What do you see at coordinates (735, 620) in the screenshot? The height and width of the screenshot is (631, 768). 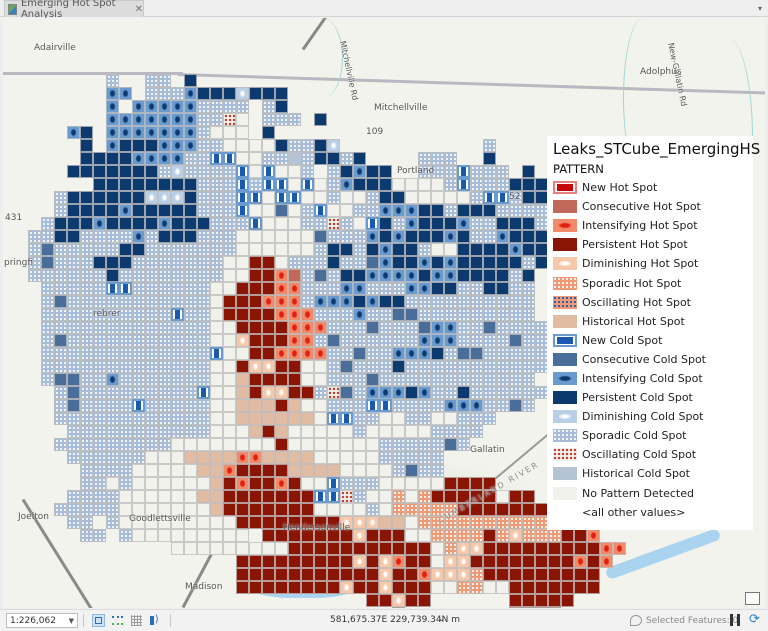 I see `pause-drawing-button` at bounding box center [735, 620].